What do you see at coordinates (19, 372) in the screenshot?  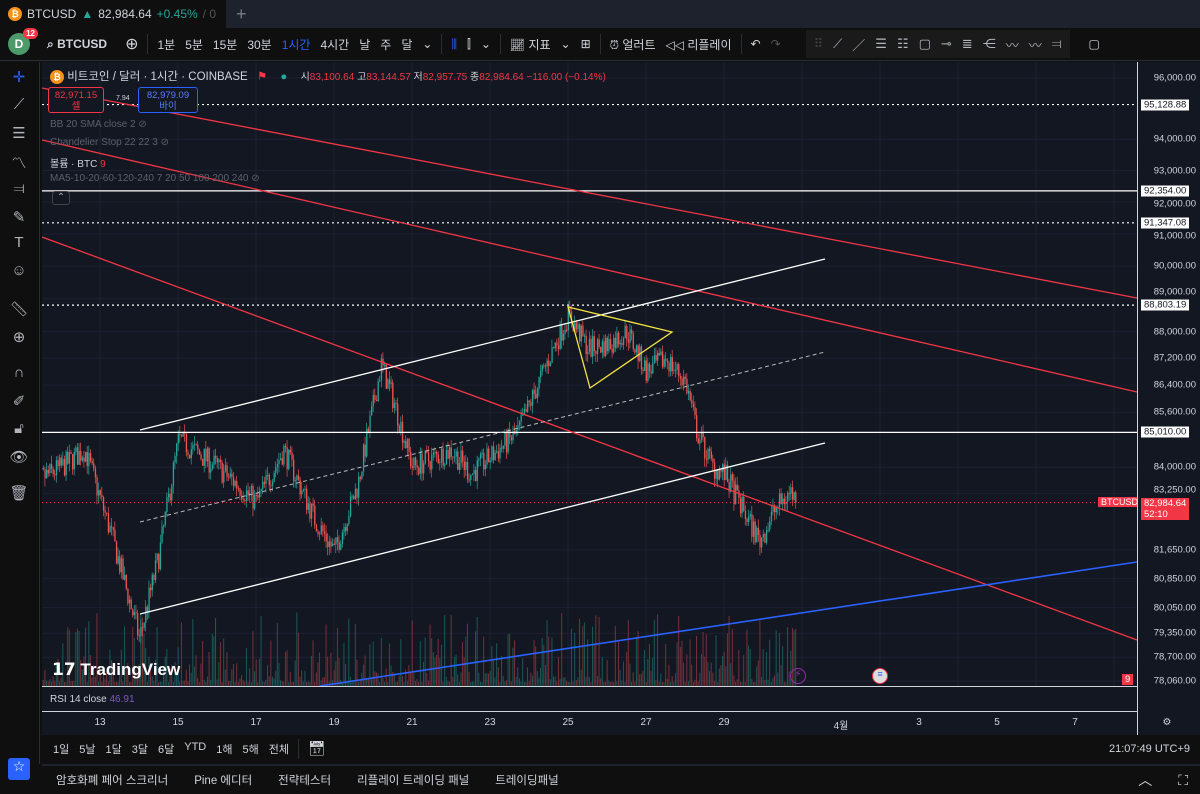 I see `magnet-icon: ∩` at bounding box center [19, 372].